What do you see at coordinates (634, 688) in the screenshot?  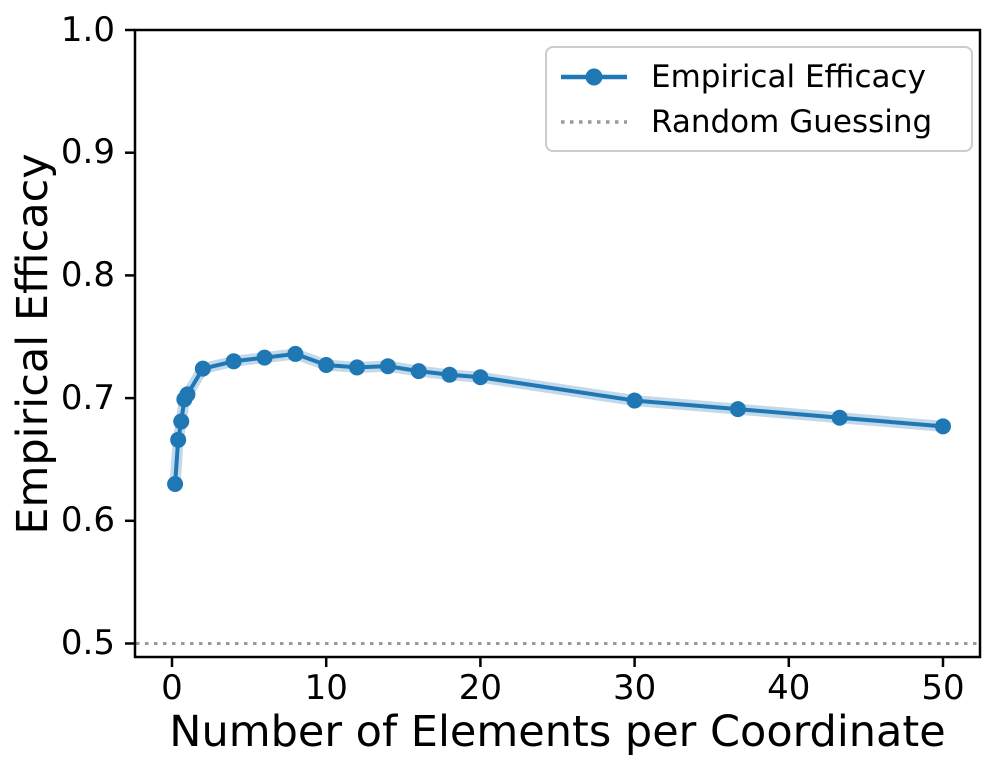 I see `x-tick-label: 30` at bounding box center [634, 688].